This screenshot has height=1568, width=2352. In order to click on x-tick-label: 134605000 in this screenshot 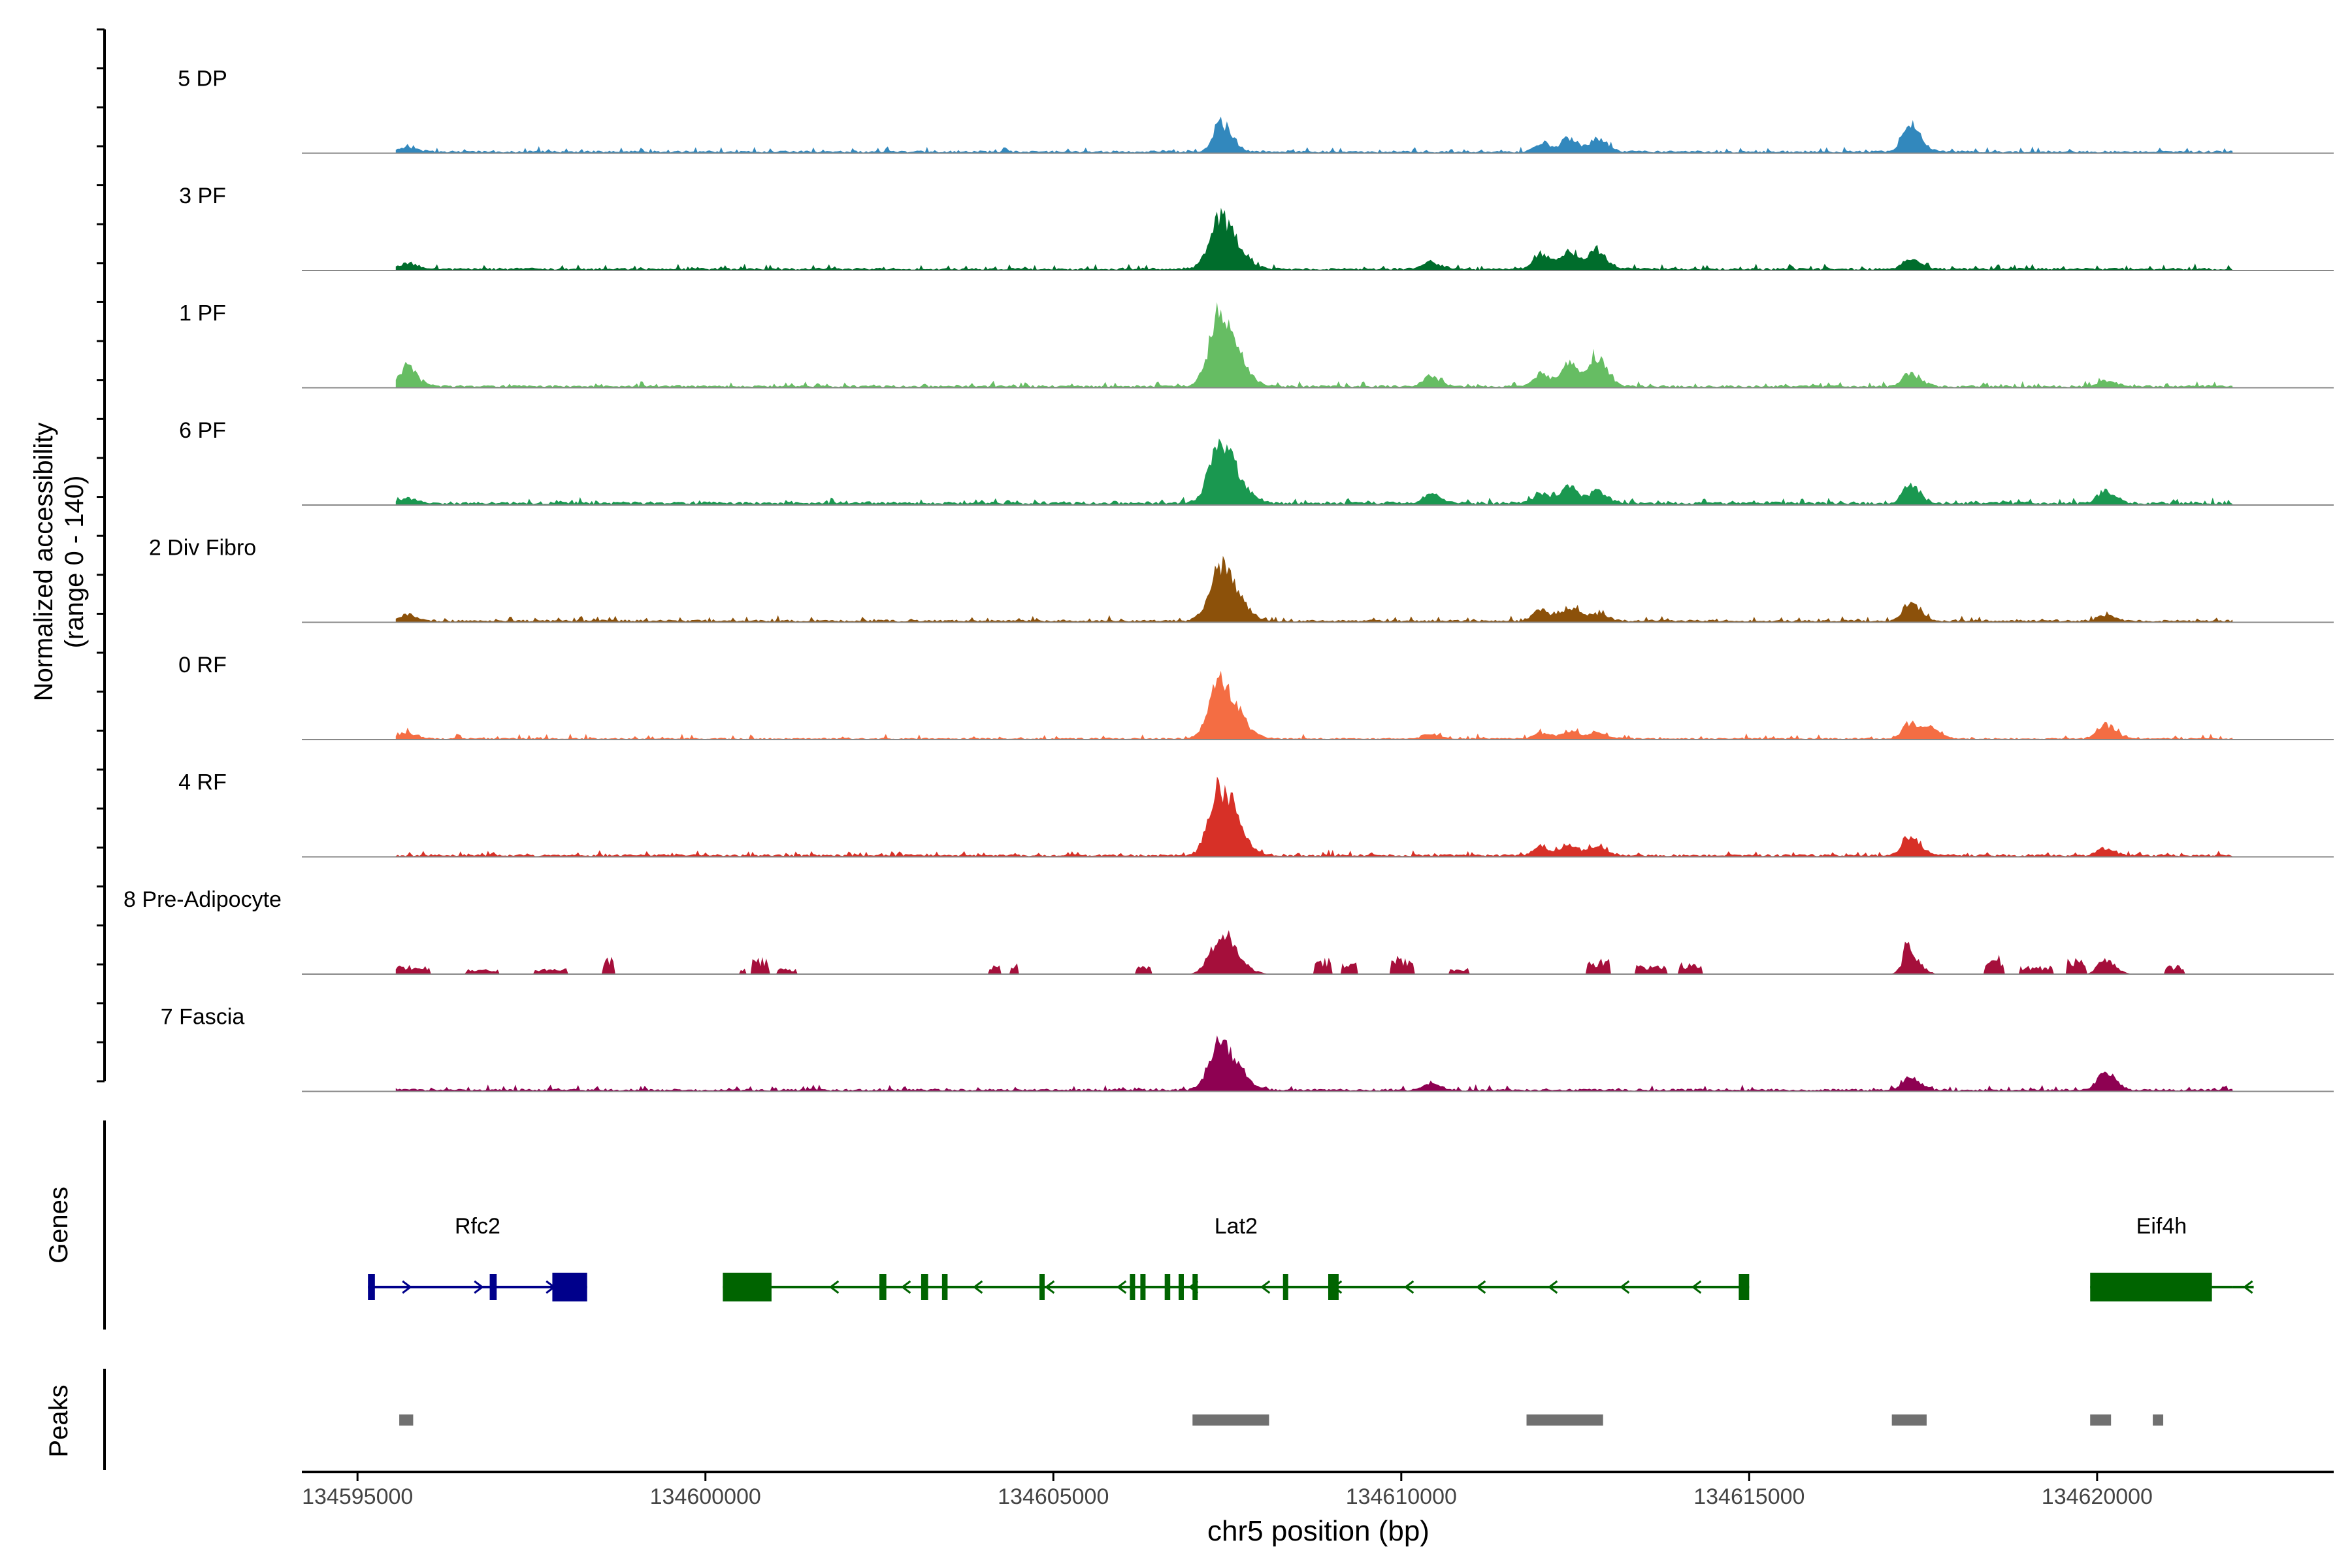, I will do `click(1053, 1496)`.